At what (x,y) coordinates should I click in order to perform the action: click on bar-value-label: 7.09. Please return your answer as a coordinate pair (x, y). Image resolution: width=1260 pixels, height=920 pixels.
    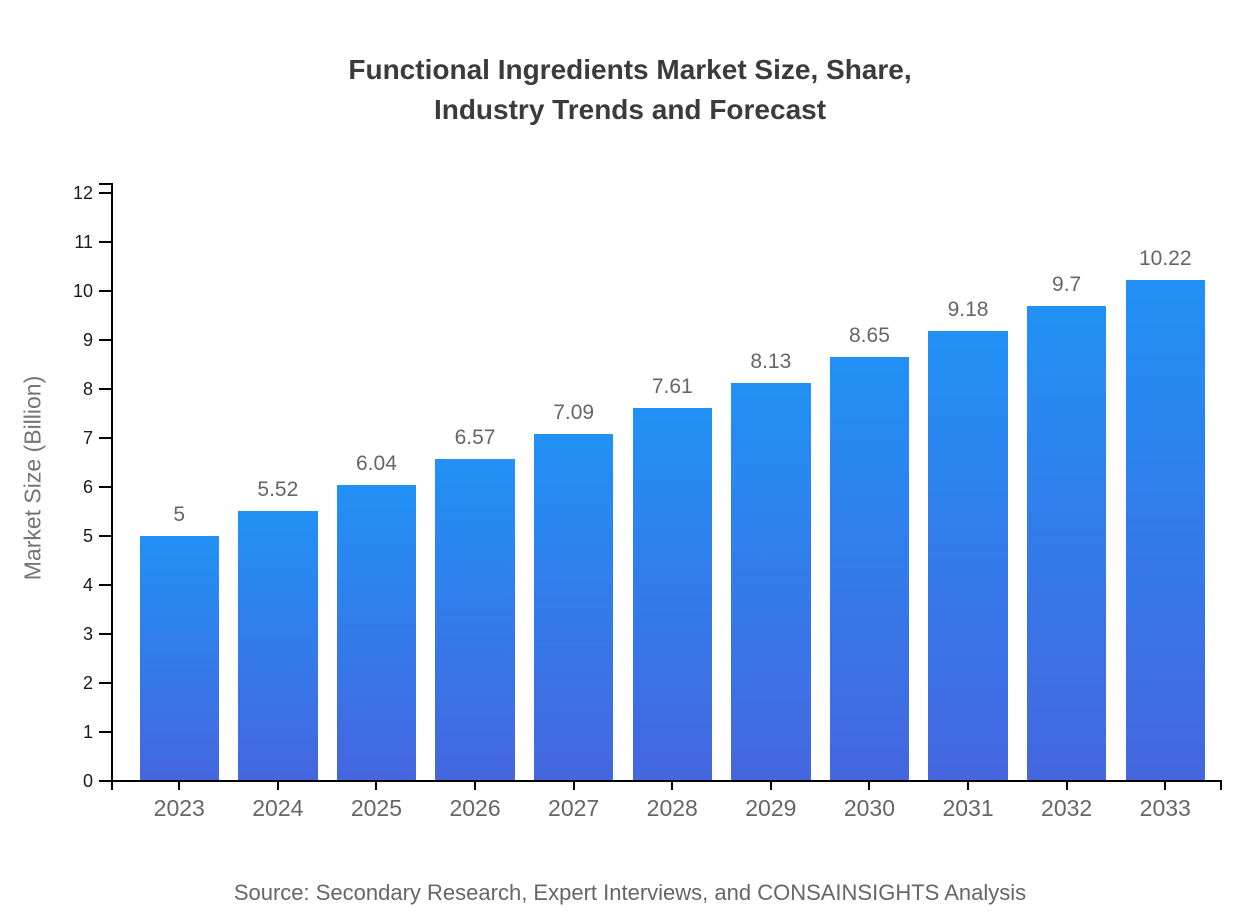
    Looking at the image, I should click on (574, 412).